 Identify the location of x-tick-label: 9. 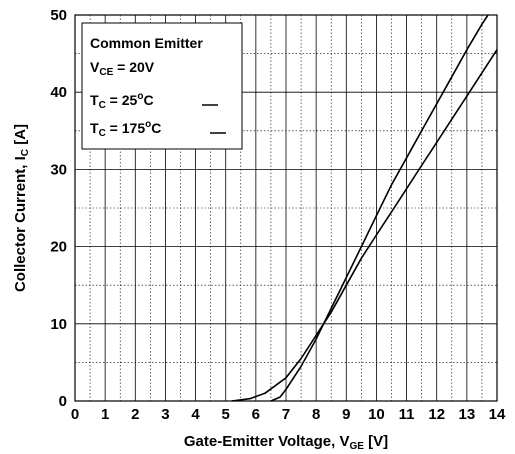
(346, 414).